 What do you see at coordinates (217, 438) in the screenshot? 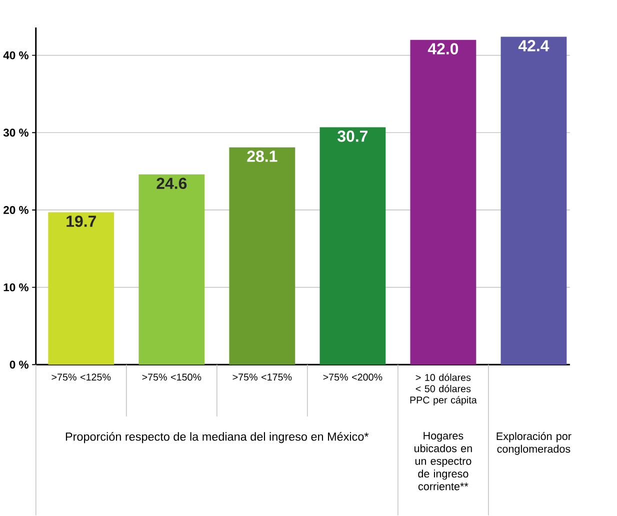
I see `text: Proporción respecto de la mediana del ingreso en México*` at bounding box center [217, 438].